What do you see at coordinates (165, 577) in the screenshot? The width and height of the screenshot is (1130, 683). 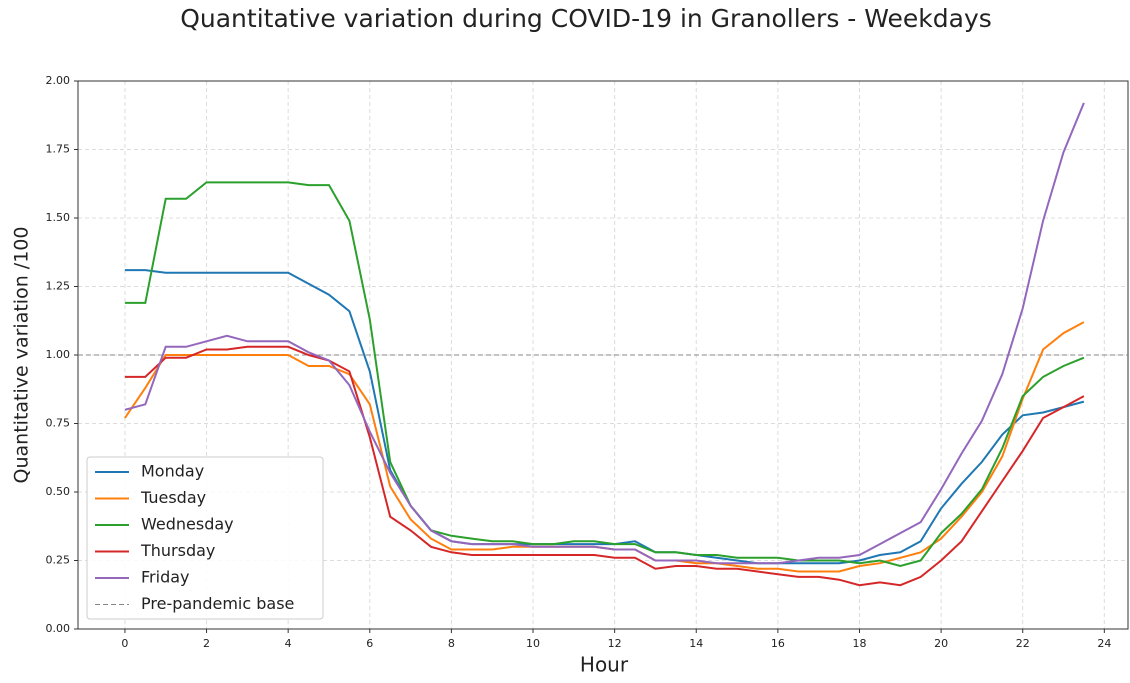 I see `legend-label: Friday` at bounding box center [165, 577].